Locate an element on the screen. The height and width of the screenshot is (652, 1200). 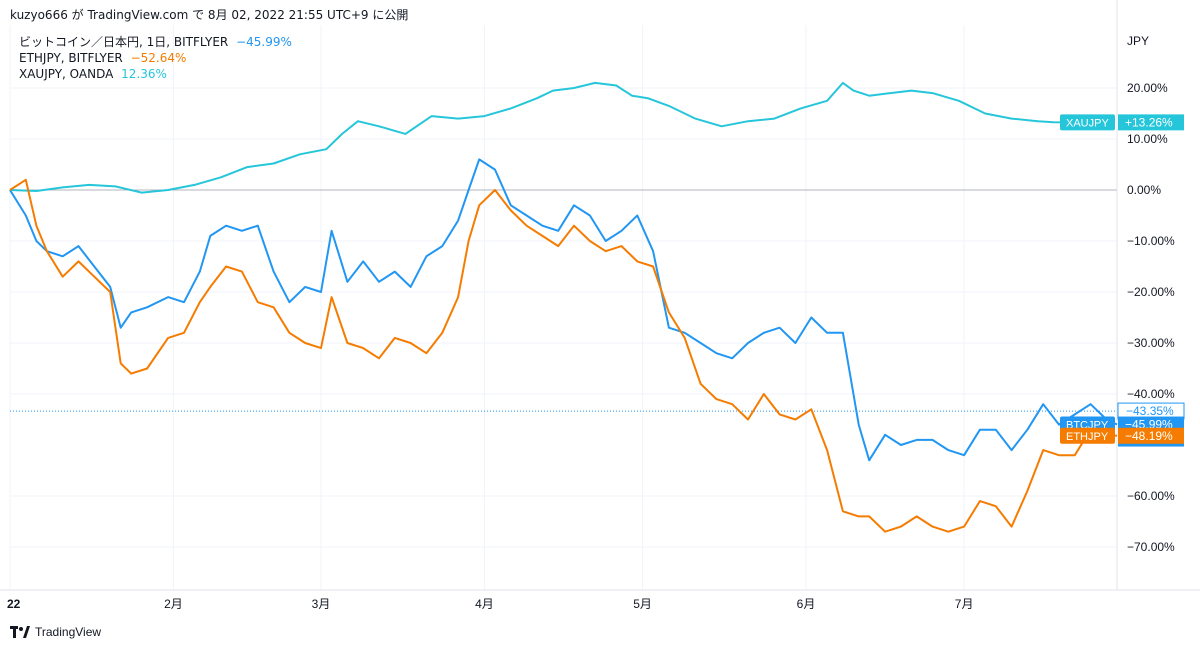
x-tick-label: 22 is located at coordinates (14, 604).